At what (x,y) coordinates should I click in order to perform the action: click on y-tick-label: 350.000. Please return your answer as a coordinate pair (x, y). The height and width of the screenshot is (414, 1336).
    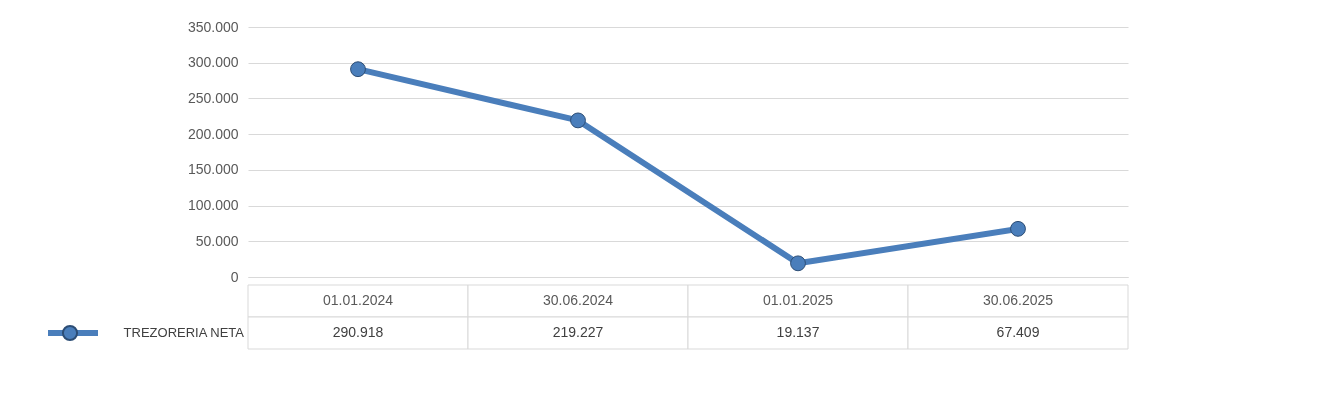
    Looking at the image, I should click on (213, 26).